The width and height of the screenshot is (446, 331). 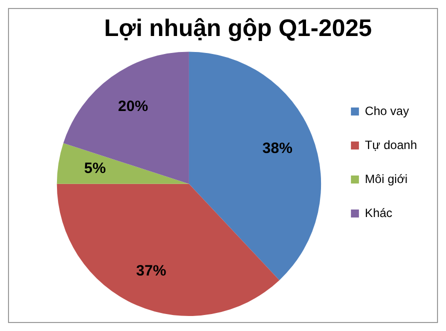 I want to click on legend-label: Cho vay, so click(x=386, y=111).